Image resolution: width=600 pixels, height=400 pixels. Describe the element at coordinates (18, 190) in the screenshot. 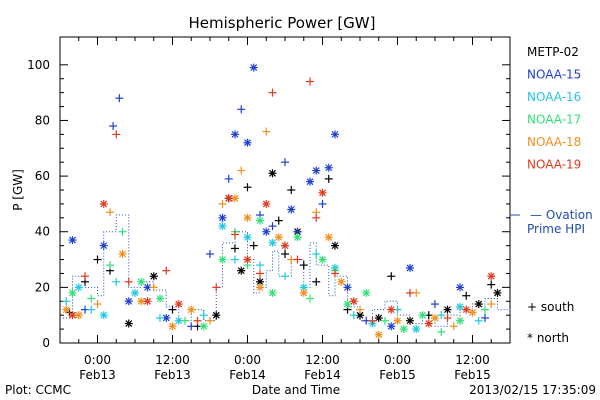

I see `y-axis-label: P [GW]` at that location.